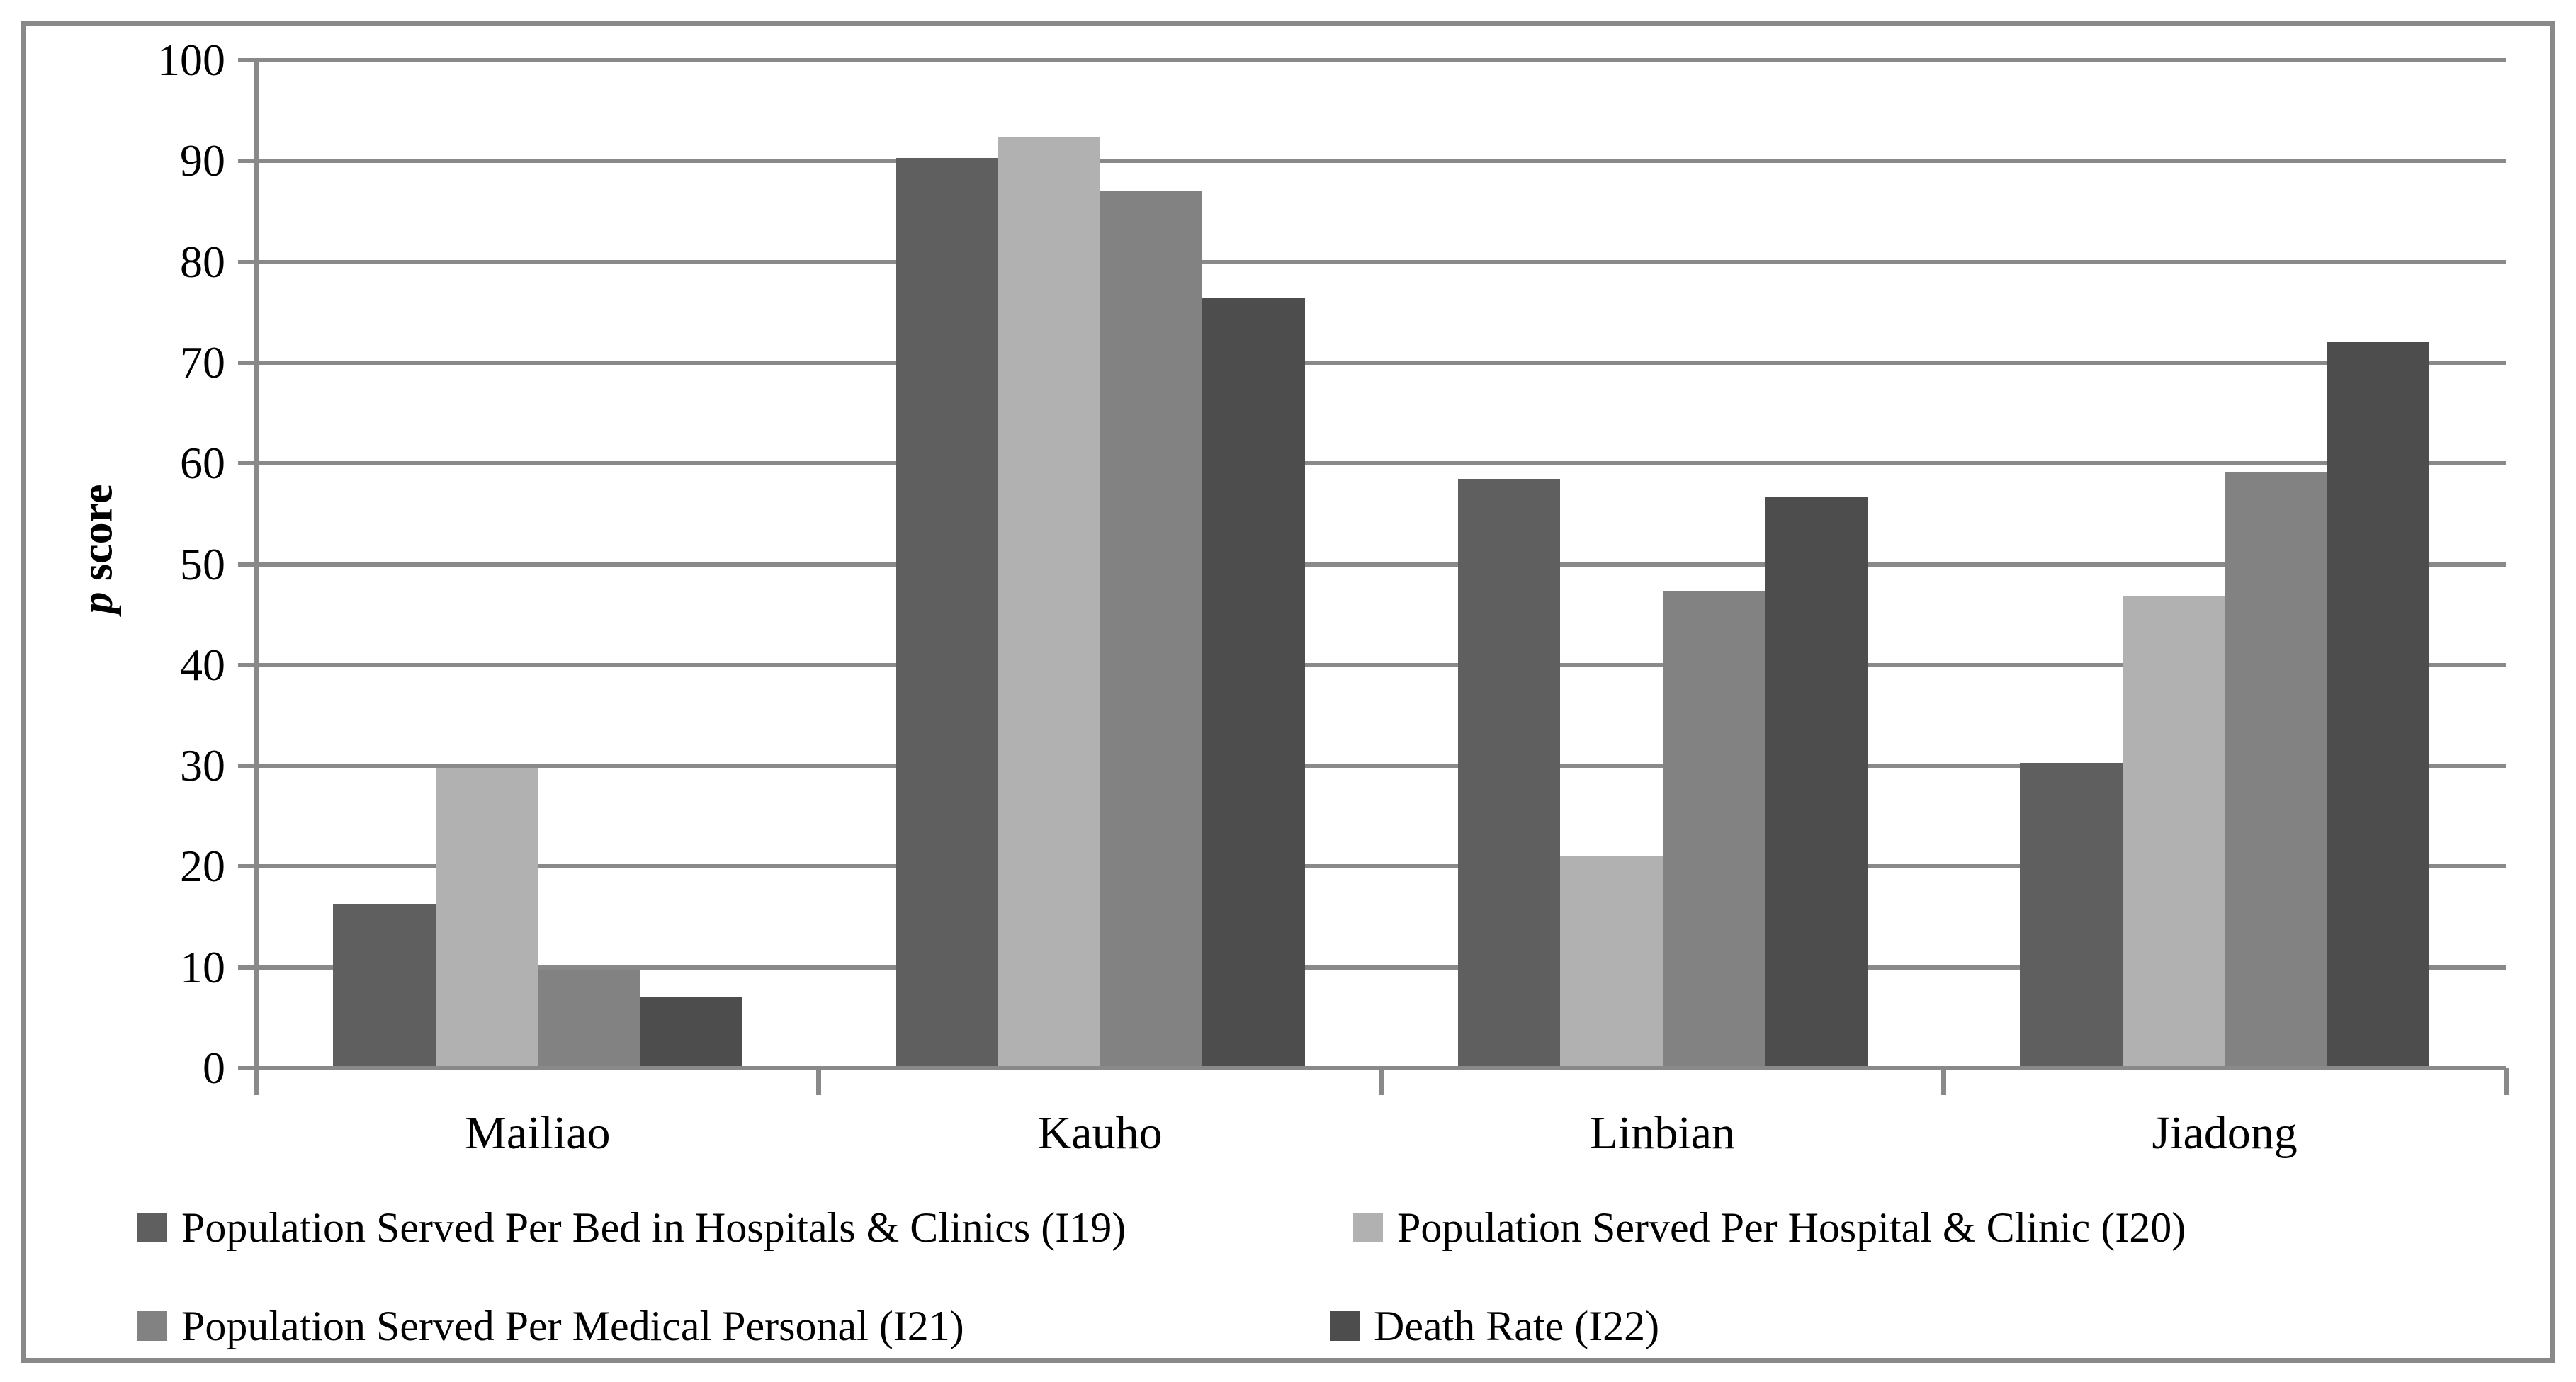 This screenshot has height=1382, width=2576. What do you see at coordinates (2173, 832) in the screenshot?
I see `bar-jiadong-series2` at bounding box center [2173, 832].